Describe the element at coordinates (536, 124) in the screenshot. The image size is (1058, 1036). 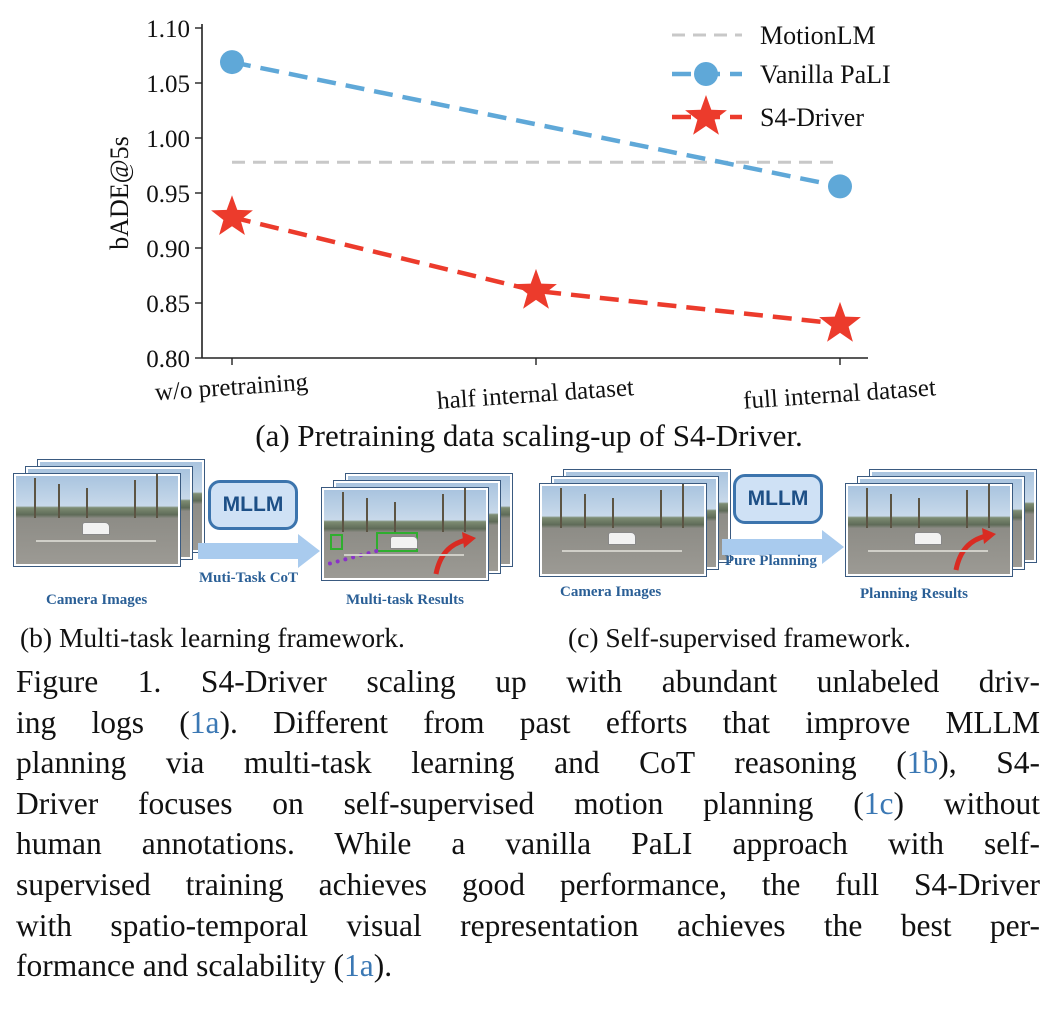
I see `vanilla-pali-line` at that location.